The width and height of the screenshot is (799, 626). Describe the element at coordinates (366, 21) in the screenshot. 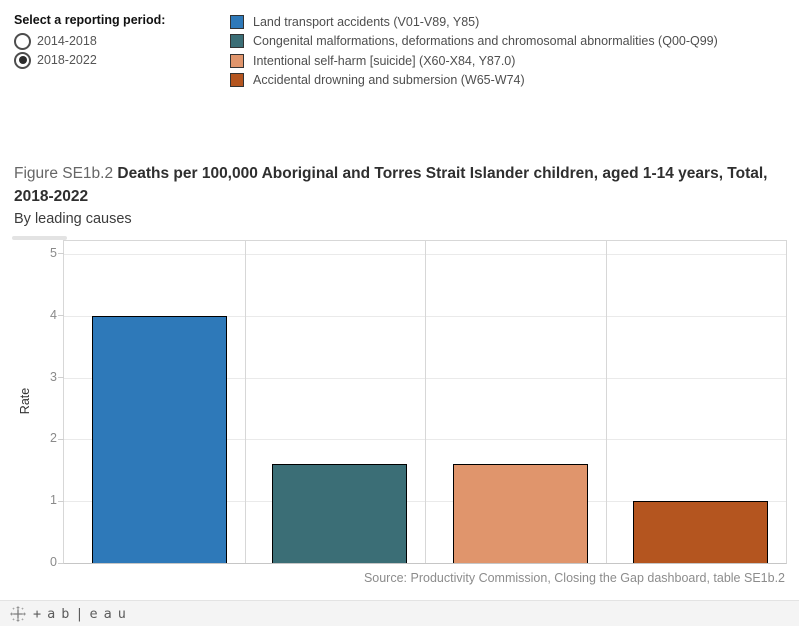

I see `legend-item-label: Land transport accidents (V01-V89, Y85)` at that location.